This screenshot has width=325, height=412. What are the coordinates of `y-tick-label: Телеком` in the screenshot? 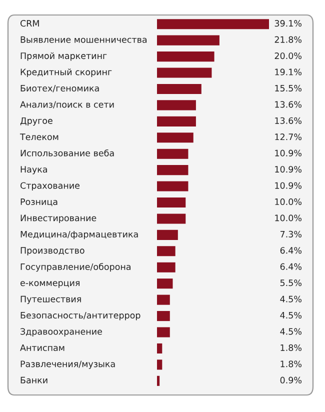 It's located at (39, 137).